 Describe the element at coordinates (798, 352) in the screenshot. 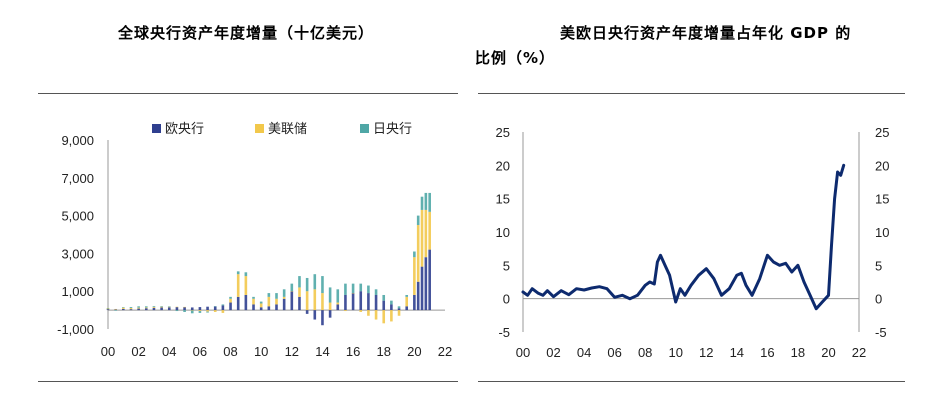

I see `right-x-tick-label: 18` at that location.